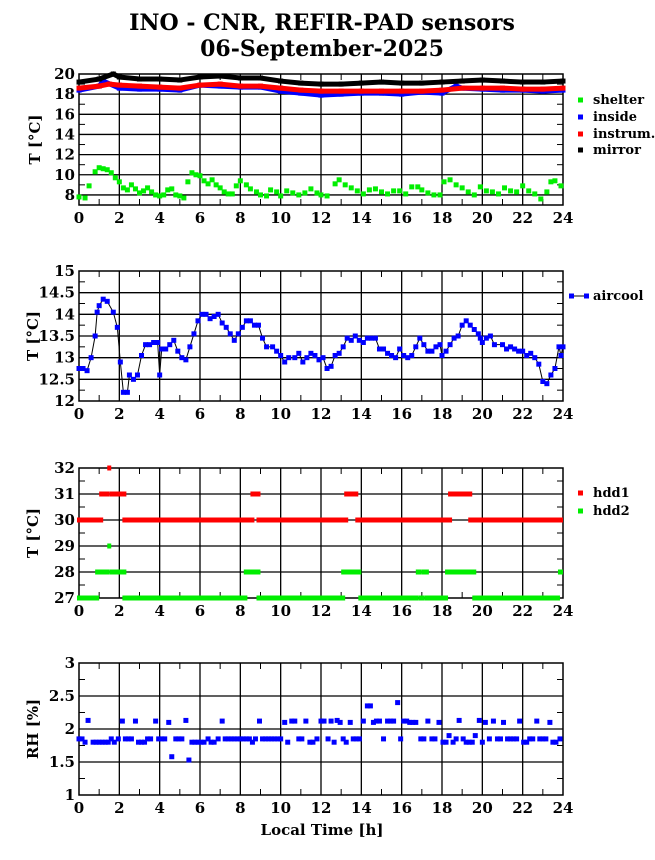 This screenshot has height=860, width=655. Describe the element at coordinates (611, 511) in the screenshot. I see `legend-label: hdd2` at that location.